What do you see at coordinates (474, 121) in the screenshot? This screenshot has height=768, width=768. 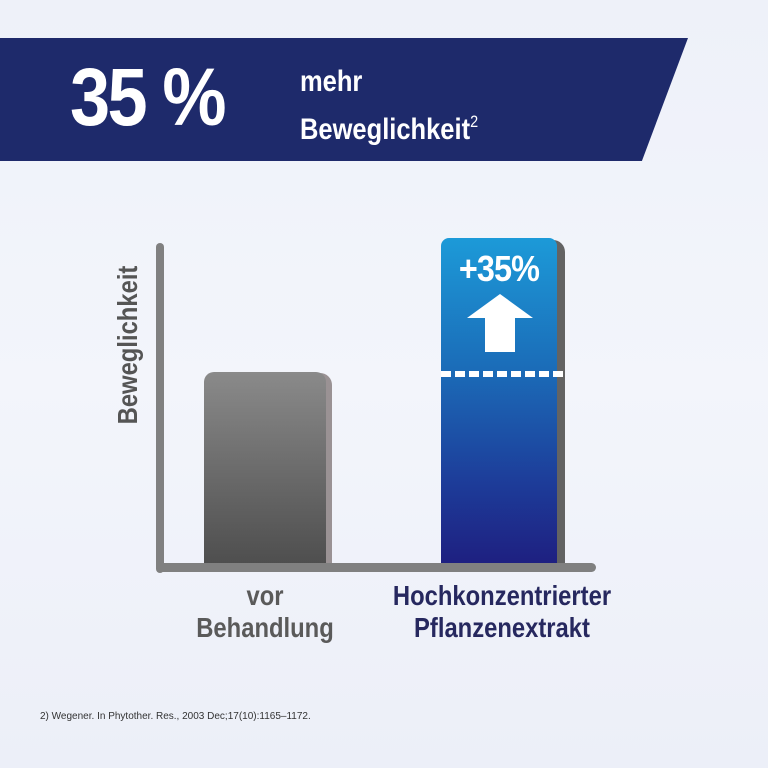 I see `footnote-mark: 2` at bounding box center [474, 121].